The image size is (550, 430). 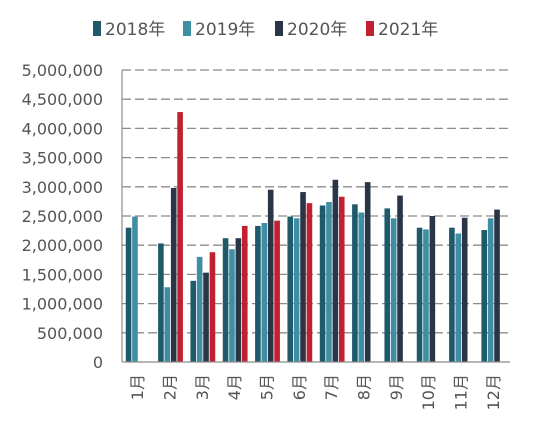 I want to click on x-tick-label: 4月, so click(x=234, y=387).